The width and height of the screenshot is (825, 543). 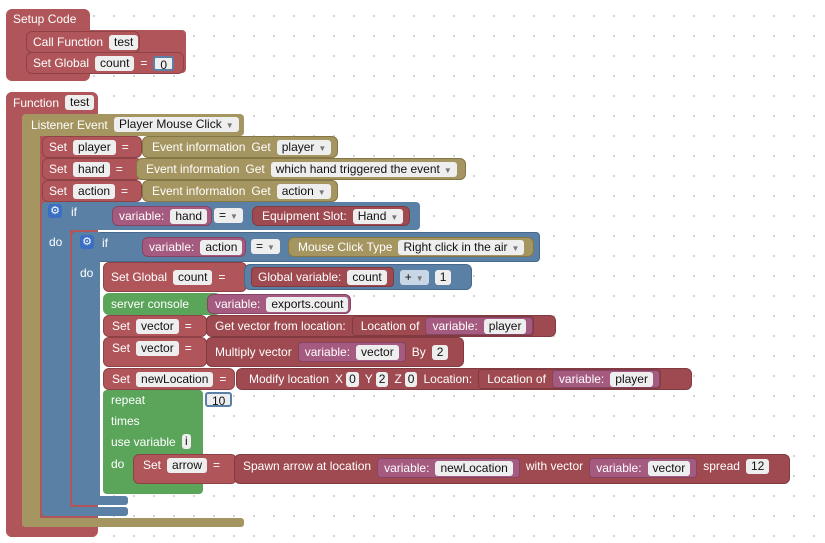 I want to click on math-number-field: 1, so click(x=443, y=277).